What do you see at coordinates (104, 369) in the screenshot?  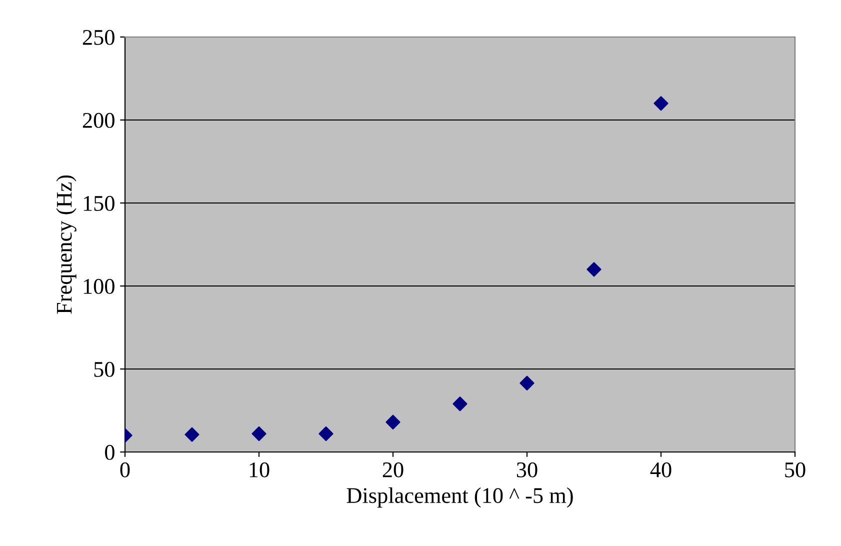 I see `y-tick-label: 50` at bounding box center [104, 369].